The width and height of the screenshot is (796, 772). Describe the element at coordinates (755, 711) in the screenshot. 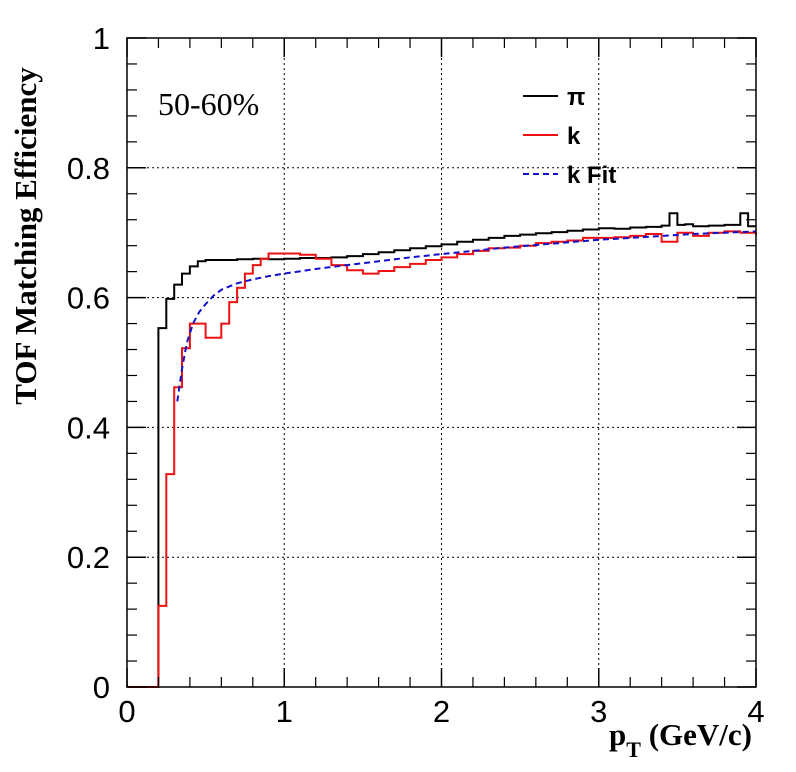

I see `x-tick-label: 4` at that location.